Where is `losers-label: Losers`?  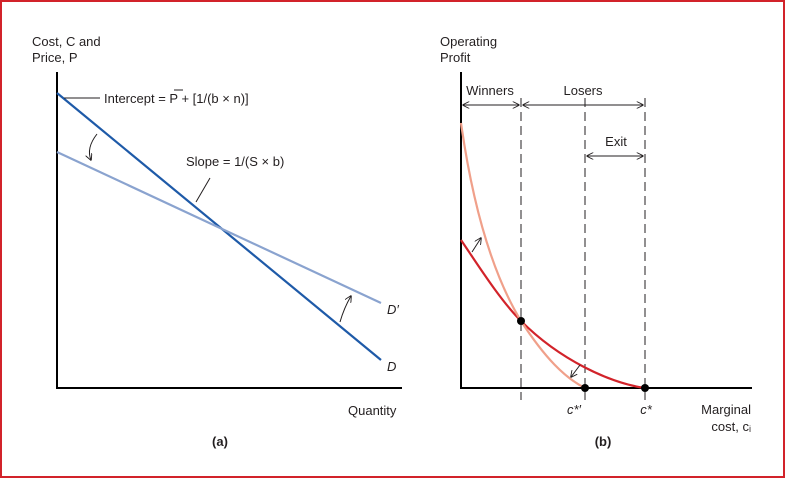
losers-label: Losers is located at coordinates (583, 90).